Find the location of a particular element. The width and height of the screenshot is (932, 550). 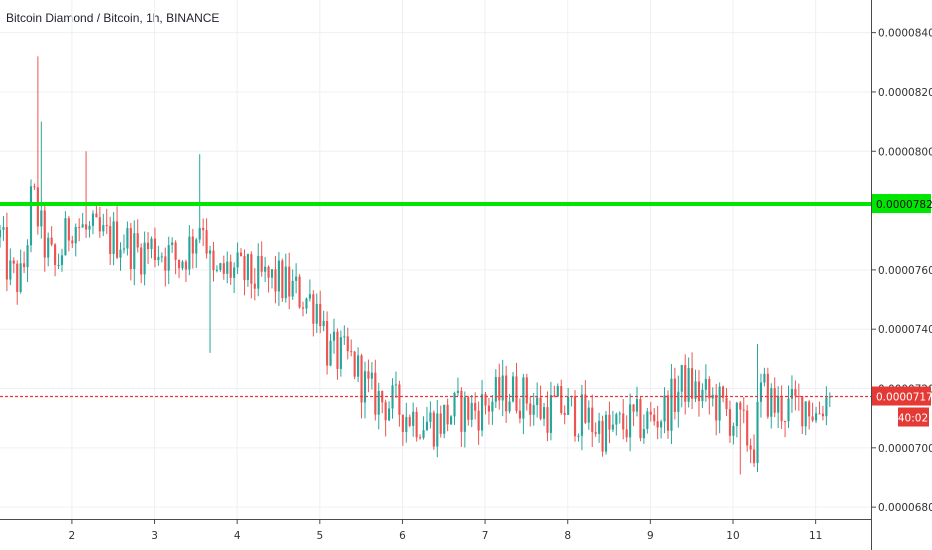

countdown-label: 40:02 is located at coordinates (913, 419).